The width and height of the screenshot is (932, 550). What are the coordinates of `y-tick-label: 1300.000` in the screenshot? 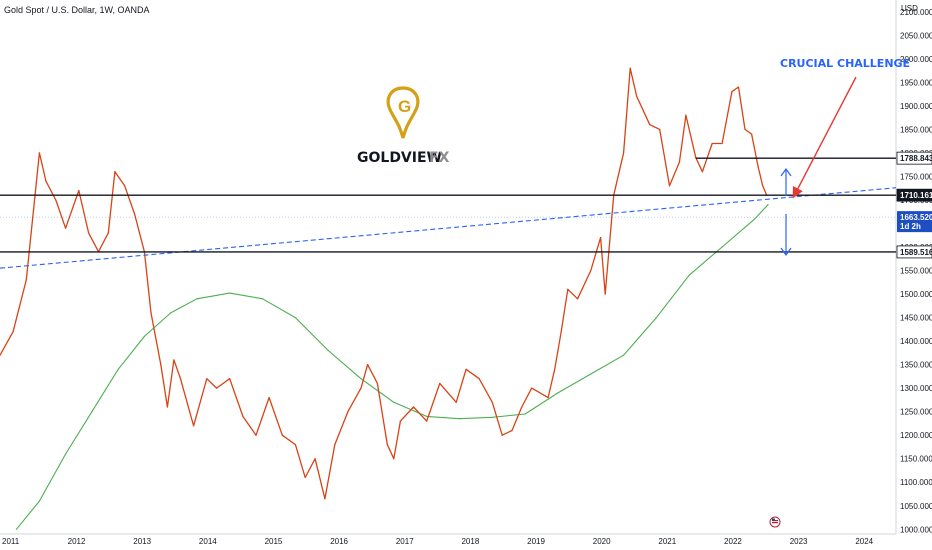 It's located at (916, 388).